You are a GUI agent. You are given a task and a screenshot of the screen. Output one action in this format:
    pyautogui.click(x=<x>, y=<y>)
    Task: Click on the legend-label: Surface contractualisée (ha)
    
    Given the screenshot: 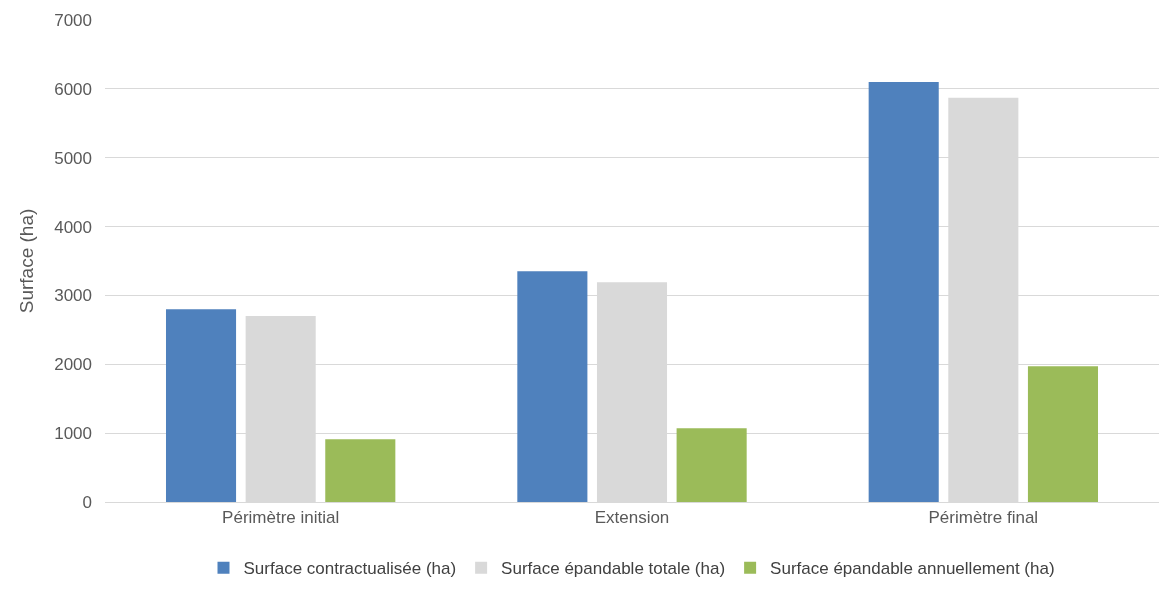 What is the action you would take?
    pyautogui.click(x=350, y=569)
    